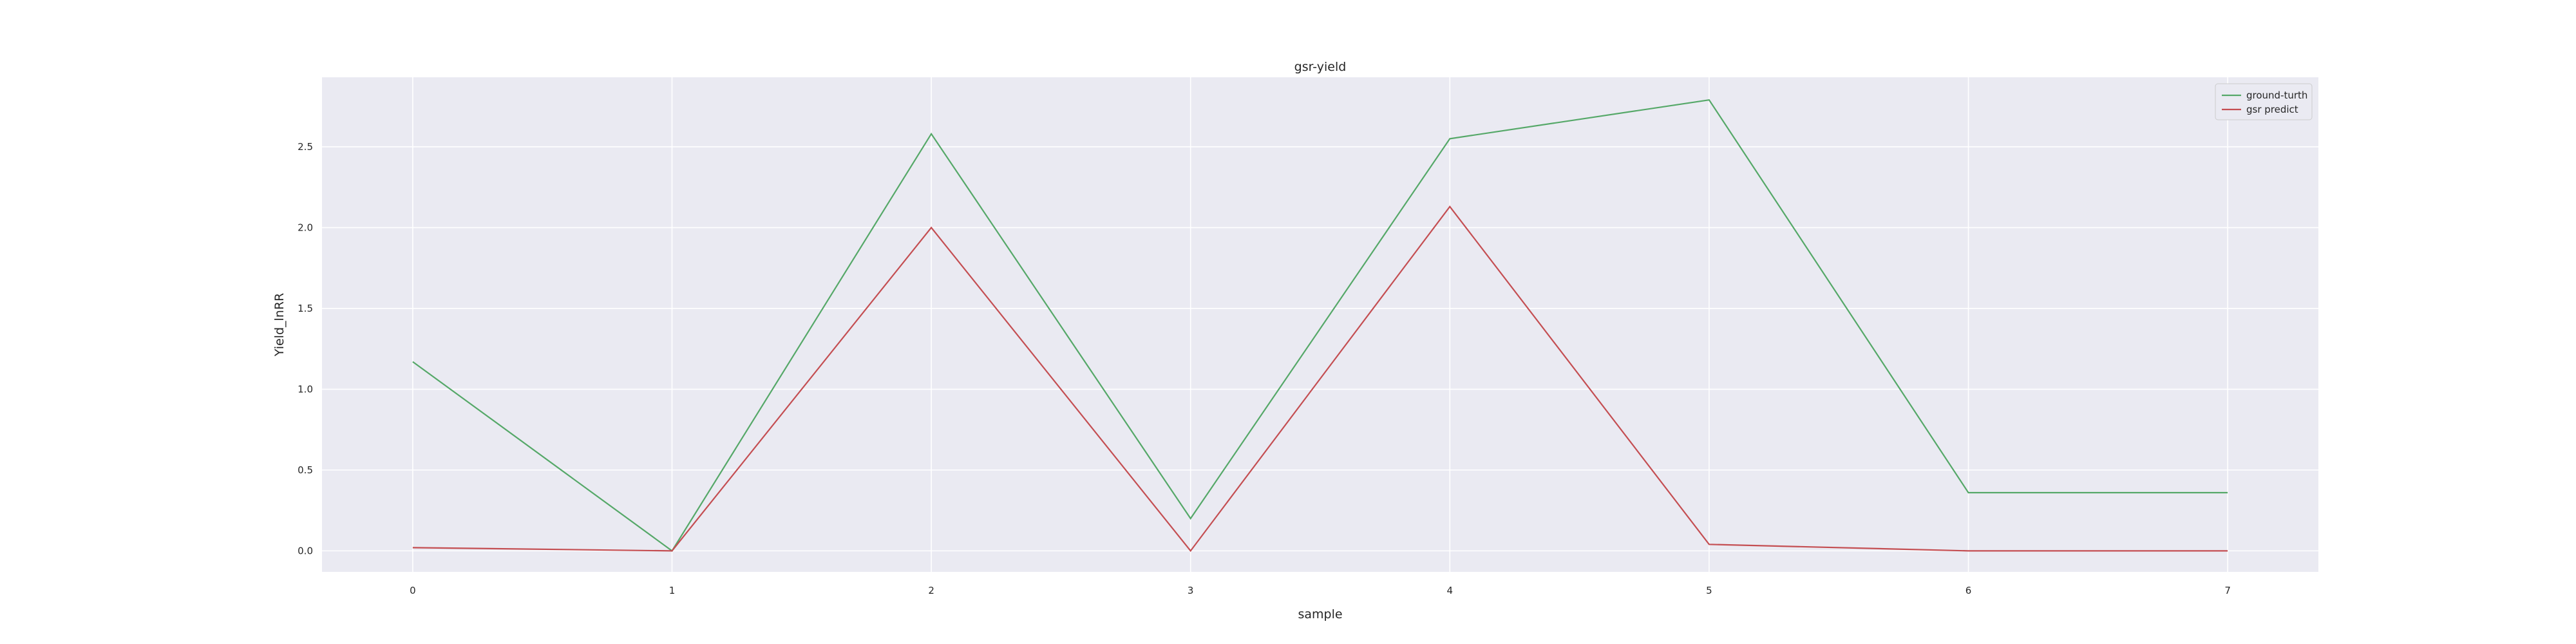  What do you see at coordinates (2272, 109) in the screenshot?
I see `legend-label-gsr-predict: gsr predict` at bounding box center [2272, 109].